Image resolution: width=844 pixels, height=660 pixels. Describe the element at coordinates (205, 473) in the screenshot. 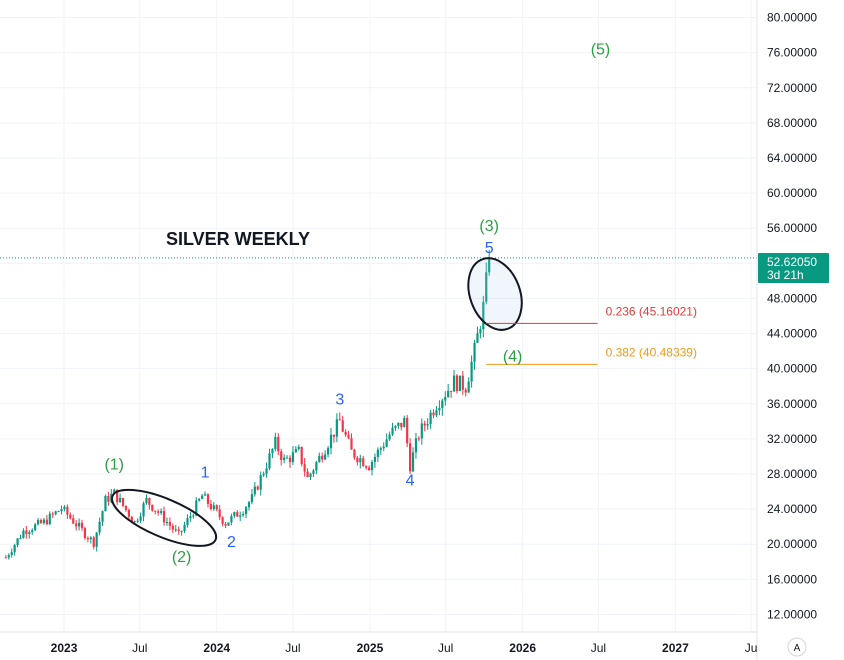

I see `wave-label: 1` at that location.